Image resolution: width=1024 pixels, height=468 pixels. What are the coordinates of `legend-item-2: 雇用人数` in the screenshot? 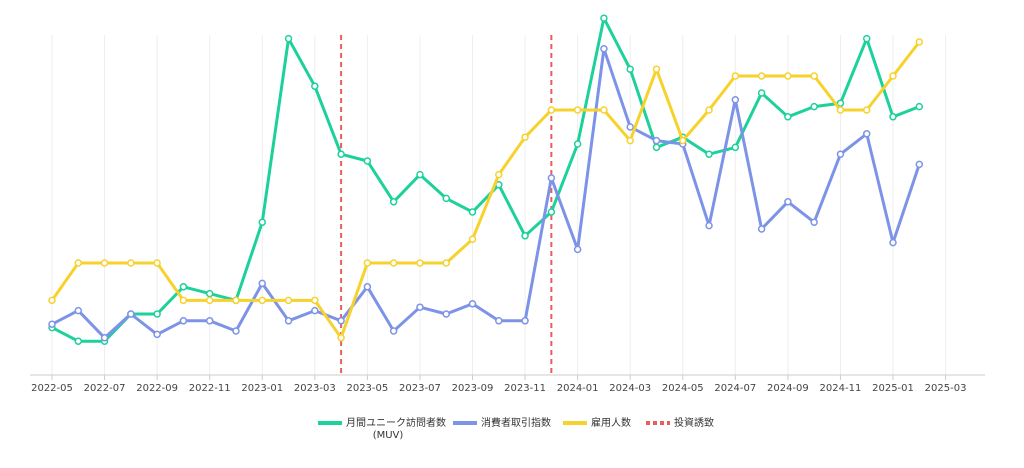 It's located at (597, 422).